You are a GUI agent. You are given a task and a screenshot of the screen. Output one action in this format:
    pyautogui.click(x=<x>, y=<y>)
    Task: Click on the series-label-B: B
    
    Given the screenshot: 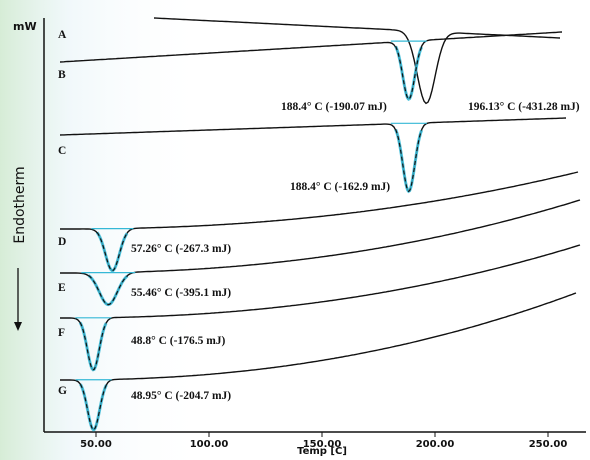 What is the action you would take?
    pyautogui.click(x=62, y=75)
    